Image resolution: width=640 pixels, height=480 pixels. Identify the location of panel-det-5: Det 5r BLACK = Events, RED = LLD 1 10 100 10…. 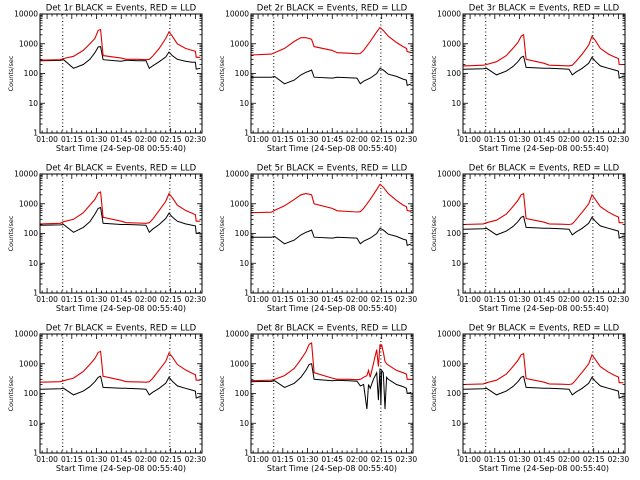
(317, 239).